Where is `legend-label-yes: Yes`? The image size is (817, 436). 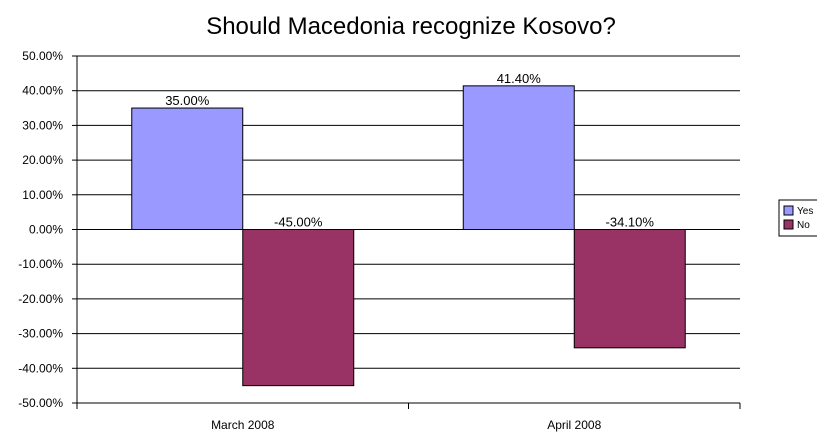
legend-label-yes: Yes is located at coordinates (805, 211).